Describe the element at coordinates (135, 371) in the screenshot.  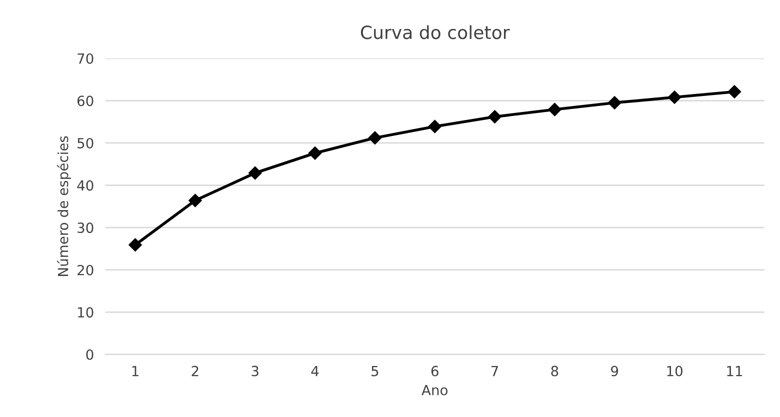
I see `x-tick-label: 1` at that location.